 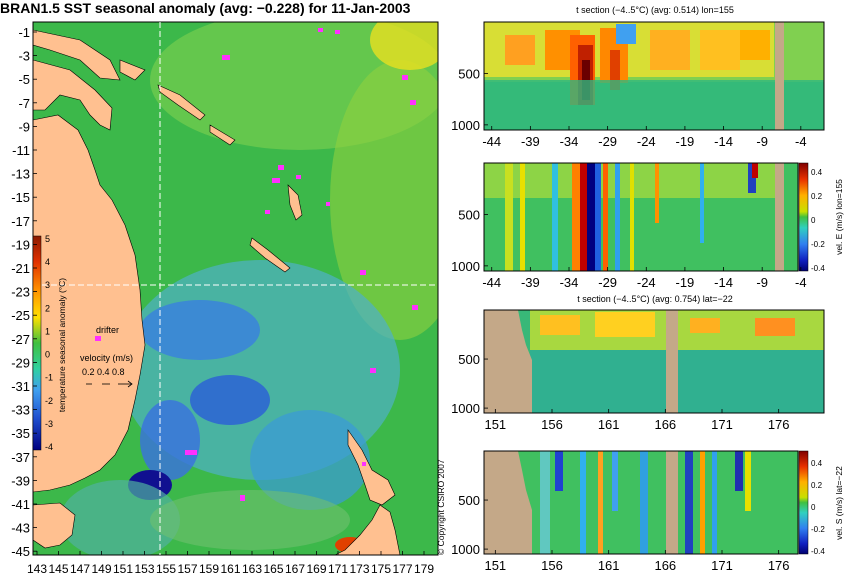 I want to click on p4-colorbar-tick: 0, so click(x=813, y=507).